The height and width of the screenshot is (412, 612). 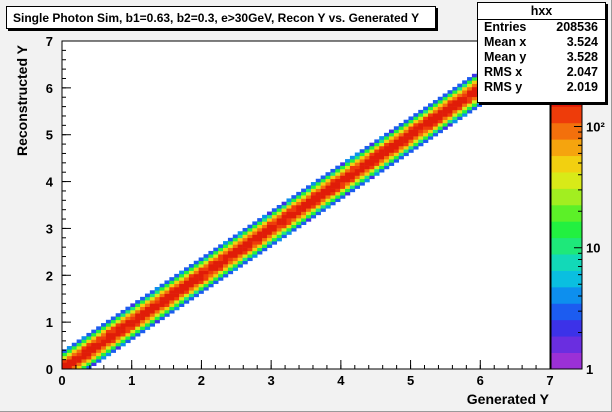 What do you see at coordinates (541, 27) in the screenshot?
I see `stats-row-entries: Entries 208536` at bounding box center [541, 27].